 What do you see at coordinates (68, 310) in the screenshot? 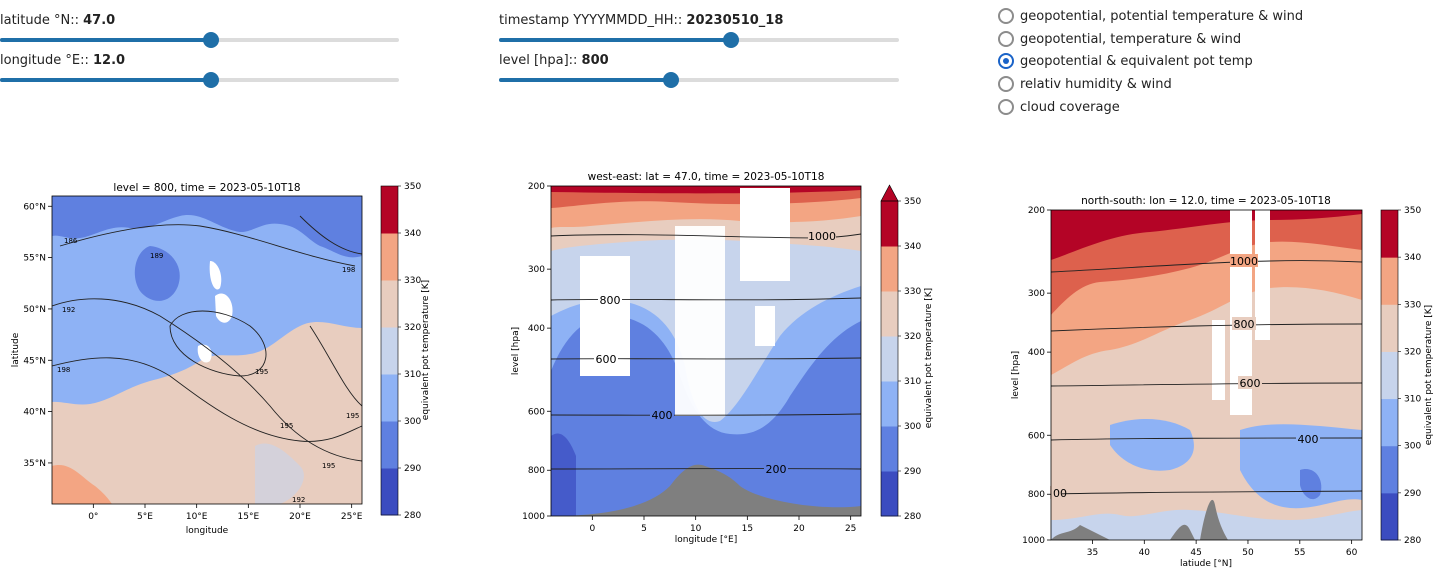
I see `contour-label: 192` at bounding box center [68, 310].